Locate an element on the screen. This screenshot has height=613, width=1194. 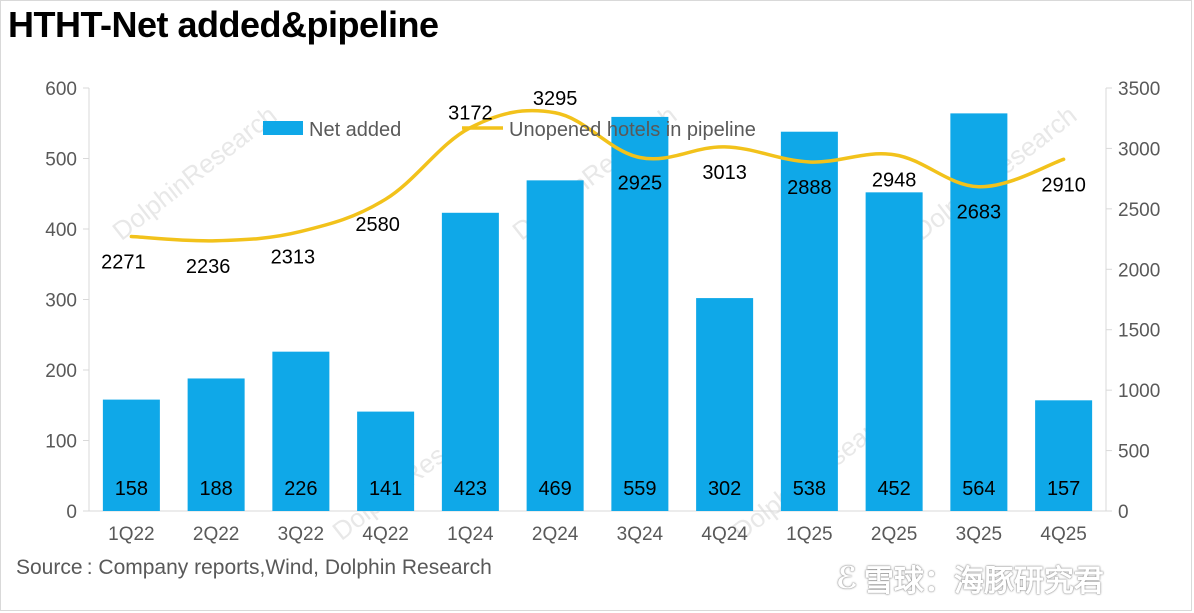
x-tick-label: 3Q25 is located at coordinates (979, 534).